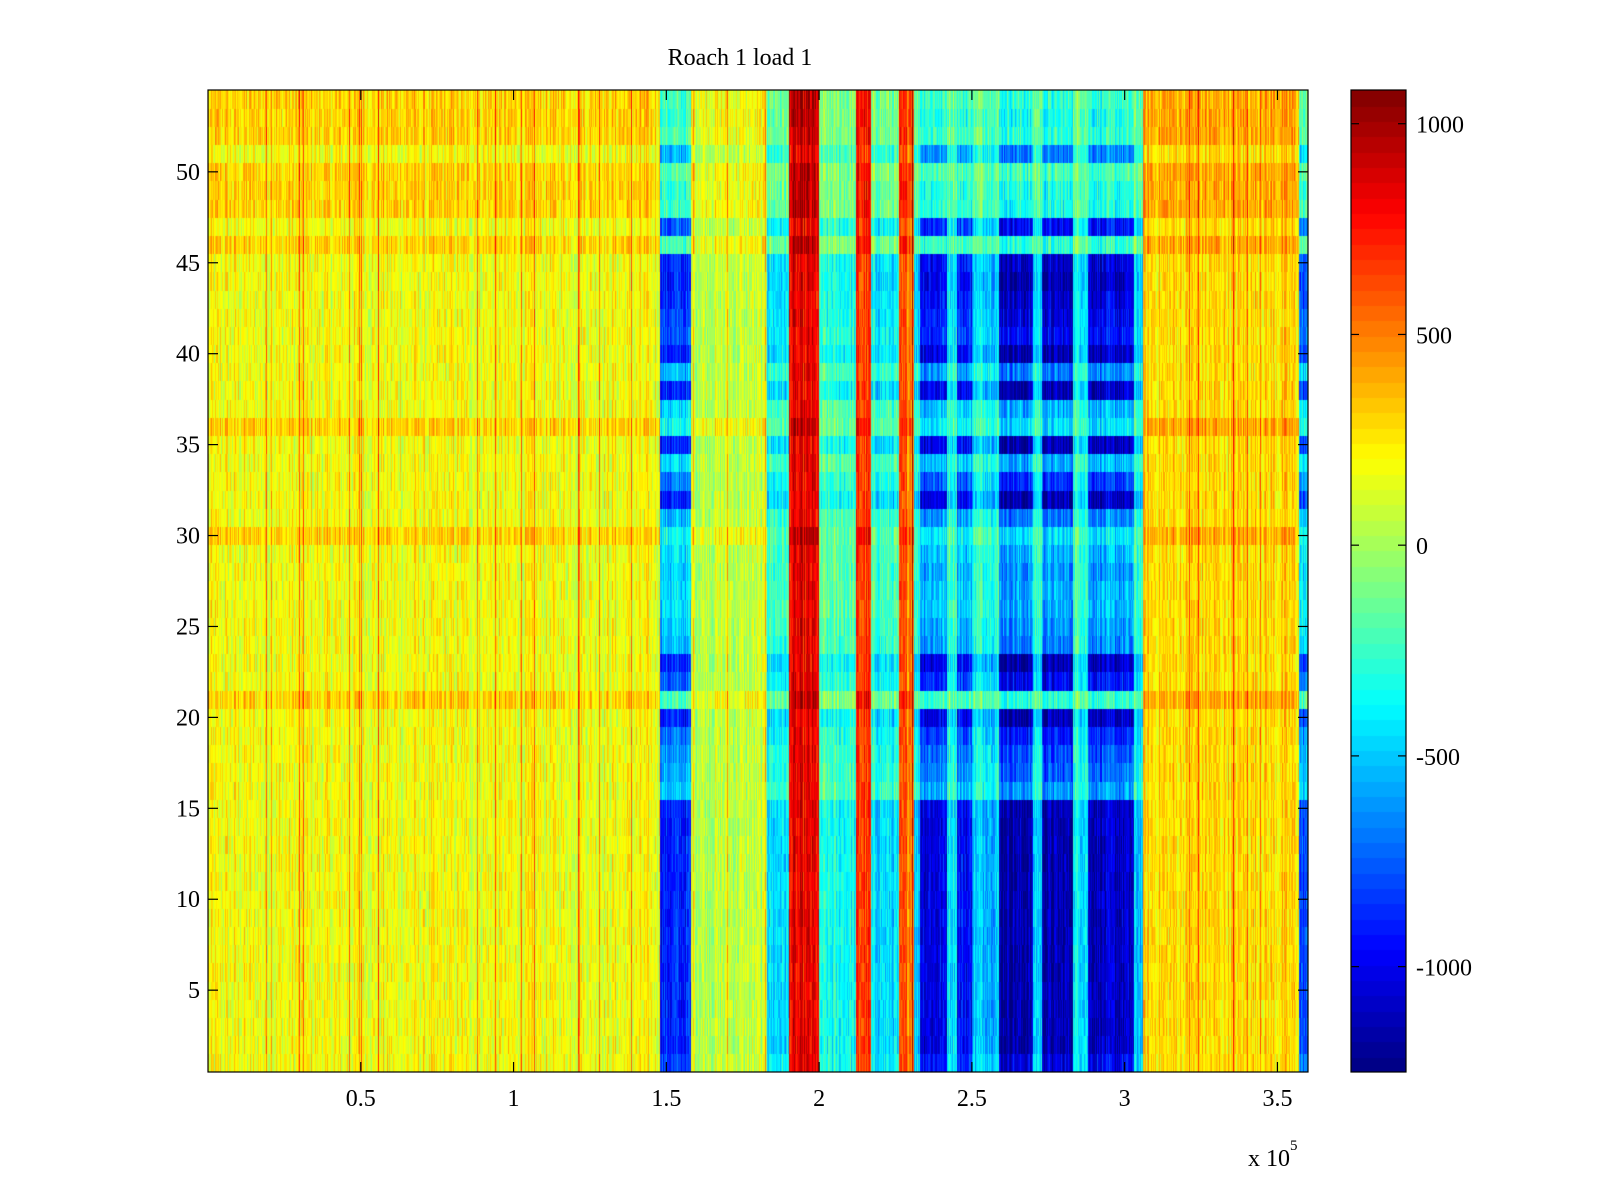 This screenshot has width=1600, height=1200. Describe the element at coordinates (188, 537) in the screenshot. I see `y-tick-label: 30` at that location.